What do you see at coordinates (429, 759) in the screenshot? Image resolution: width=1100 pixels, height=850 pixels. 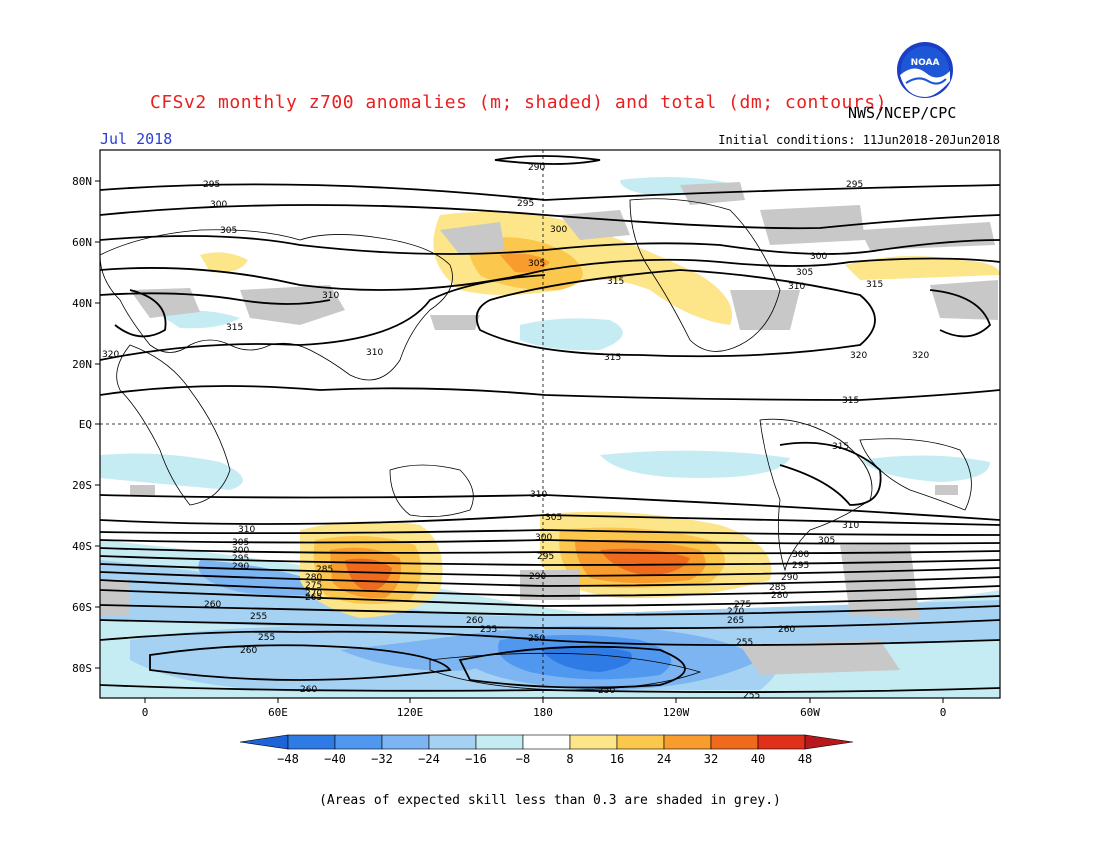 I see `colorbar-label: −24` at bounding box center [429, 759].